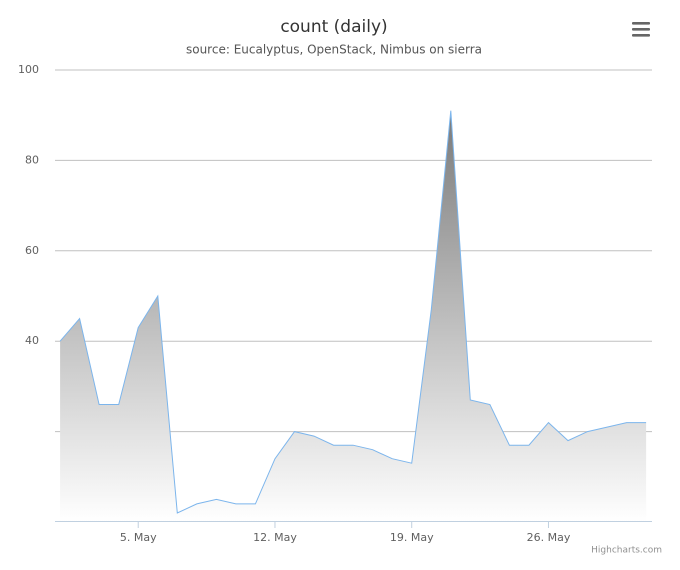 The image size is (680, 570). Describe the element at coordinates (333, 27) in the screenshot. I see `chart-title: count (daily)` at that location.